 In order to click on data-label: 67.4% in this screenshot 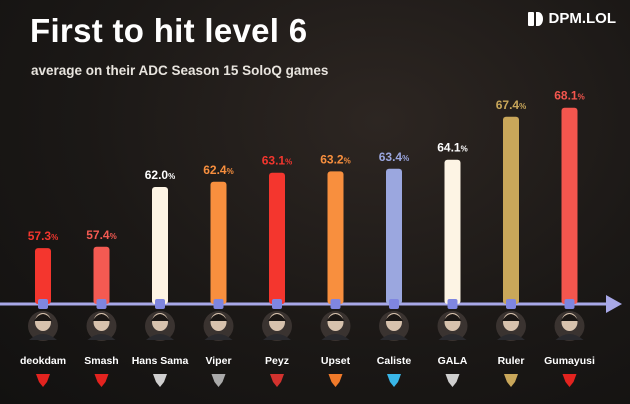, I will do `click(511, 105)`.